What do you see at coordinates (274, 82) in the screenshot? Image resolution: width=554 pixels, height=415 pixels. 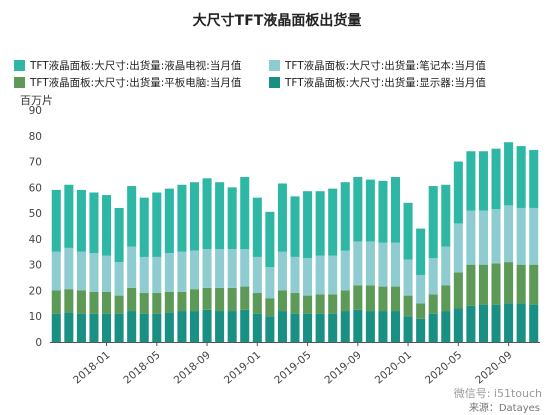 I see `legend-swatch-monitor` at bounding box center [274, 82].